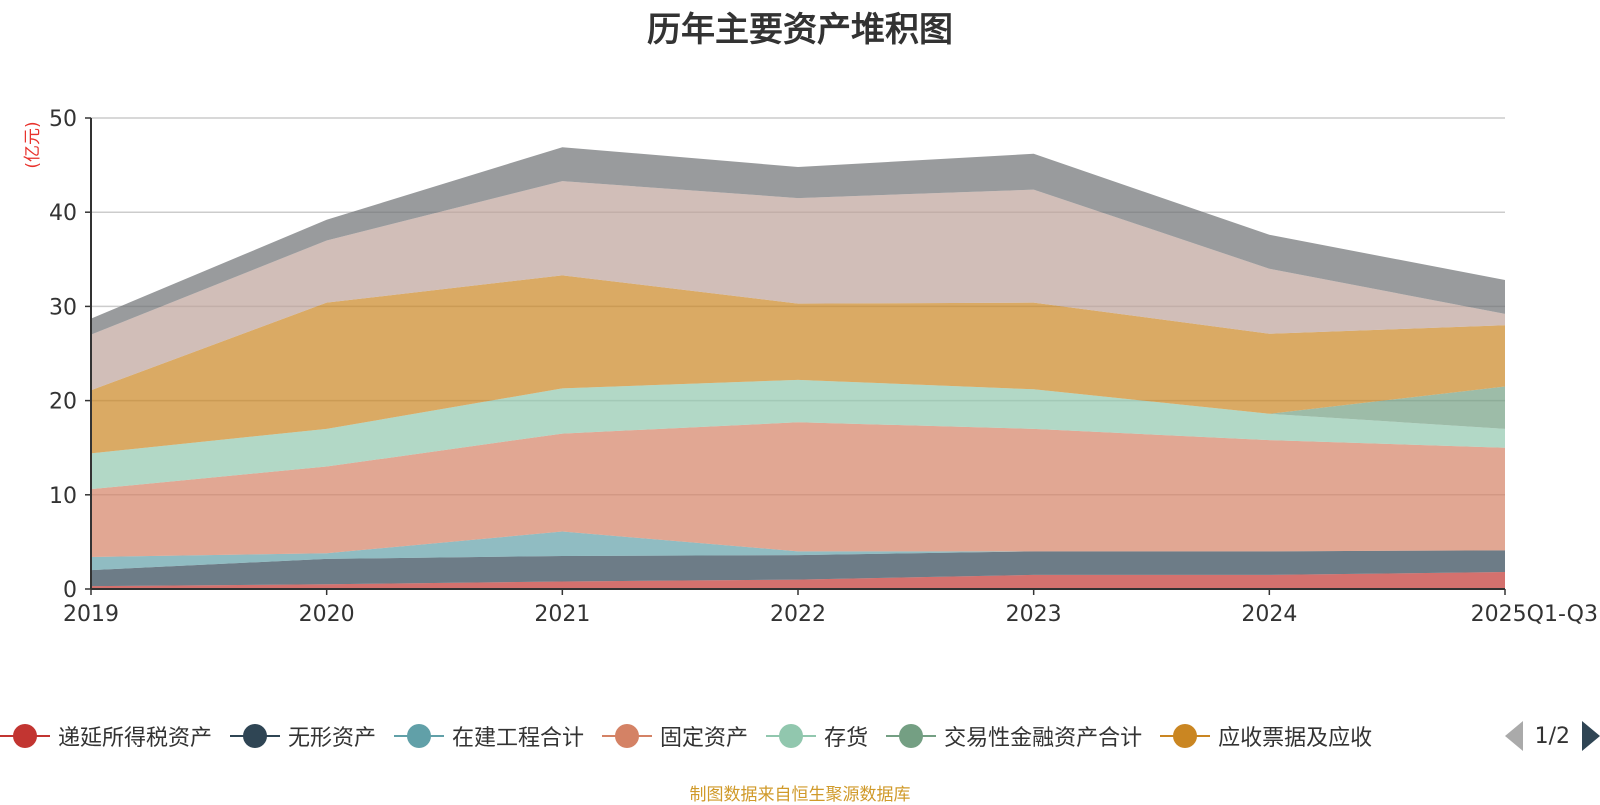 The width and height of the screenshot is (1600, 805). I want to click on legend-item: 存货, so click(817, 736).